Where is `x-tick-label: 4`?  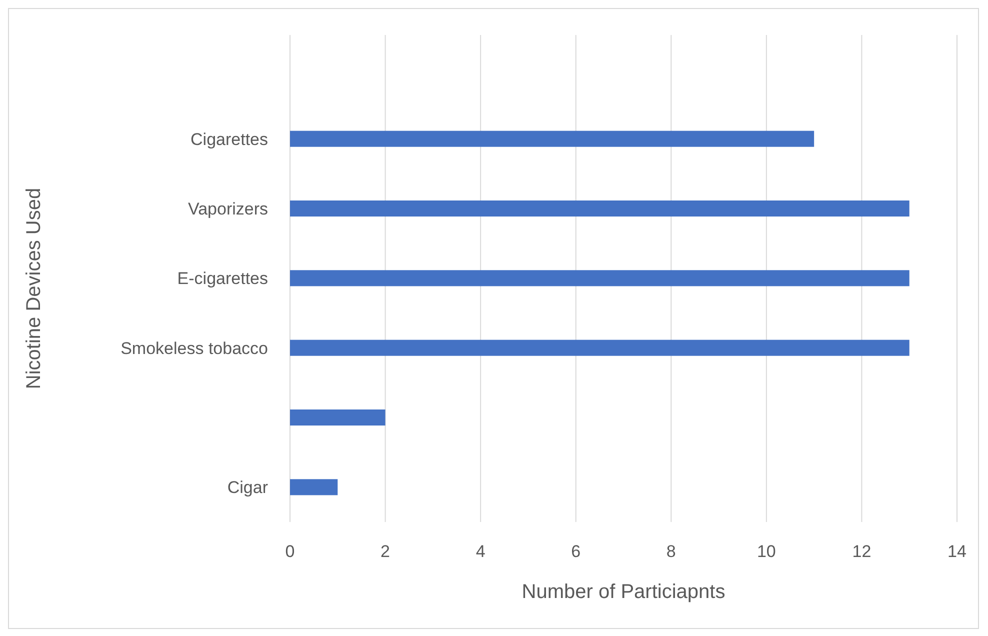
x-tick-label: 4 is located at coordinates (481, 551).